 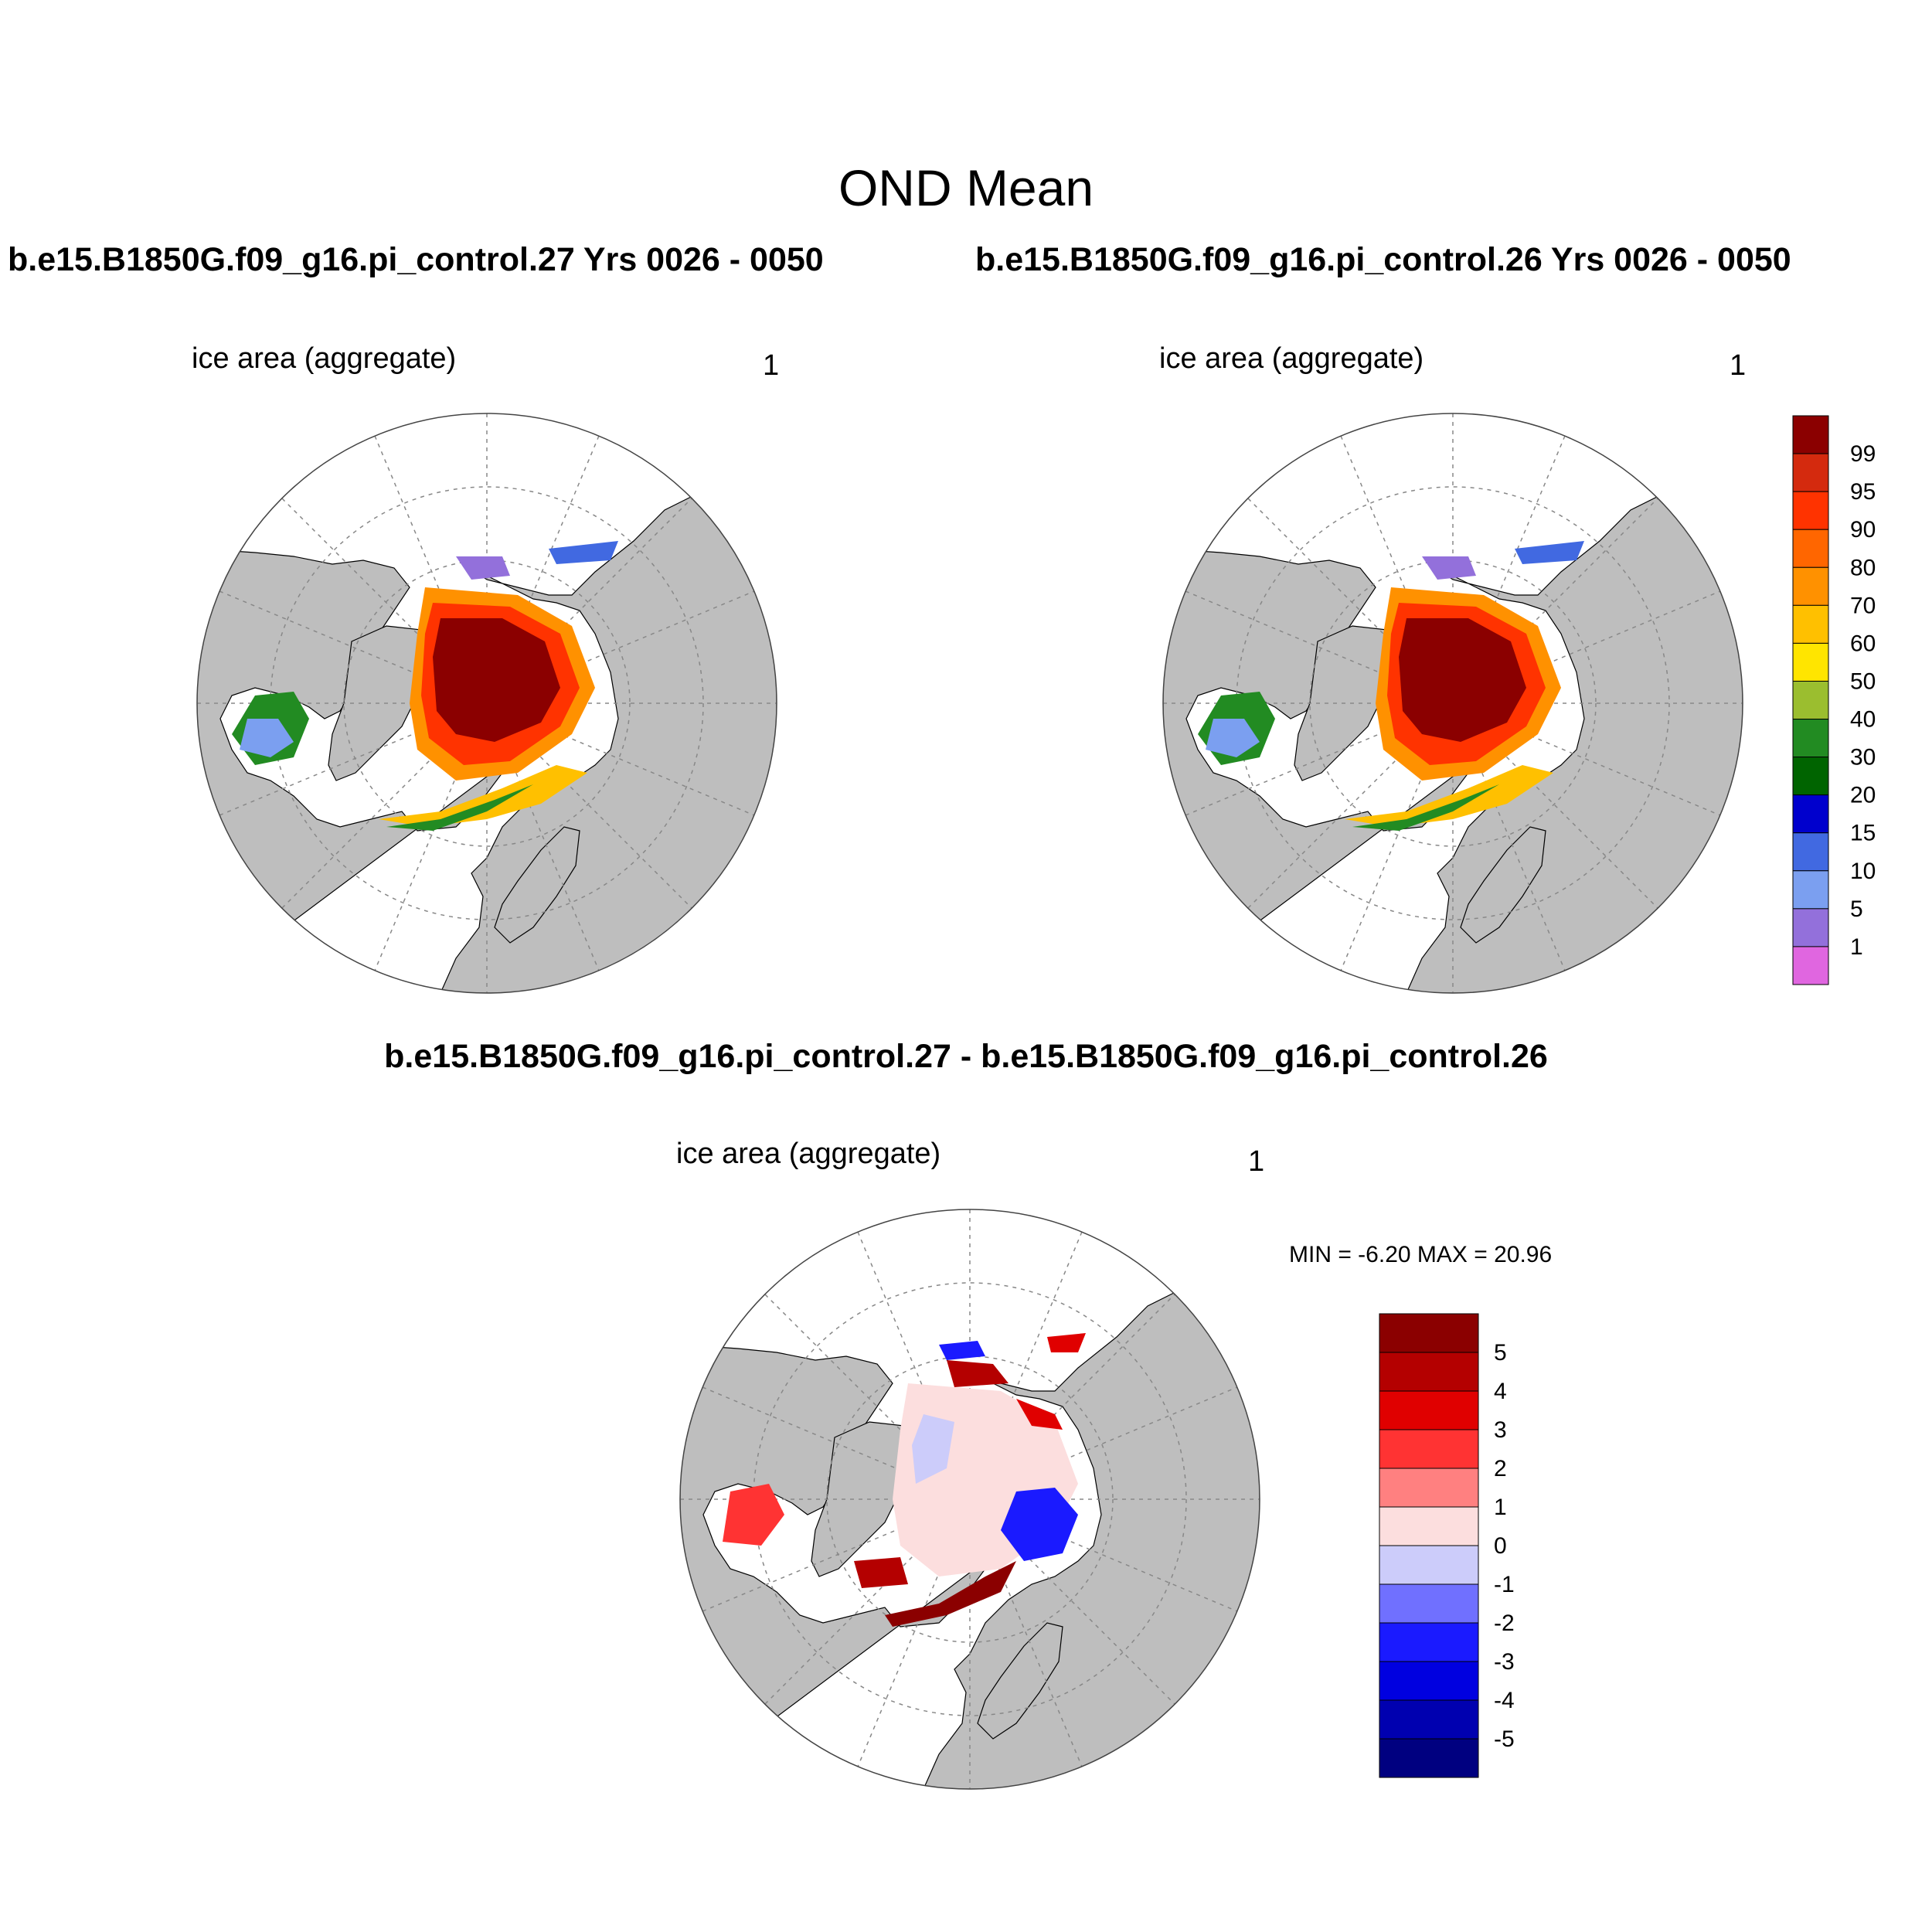 What do you see at coordinates (1863, 567) in the screenshot?
I see `top-colorbar-tick-label: 80` at bounding box center [1863, 567].